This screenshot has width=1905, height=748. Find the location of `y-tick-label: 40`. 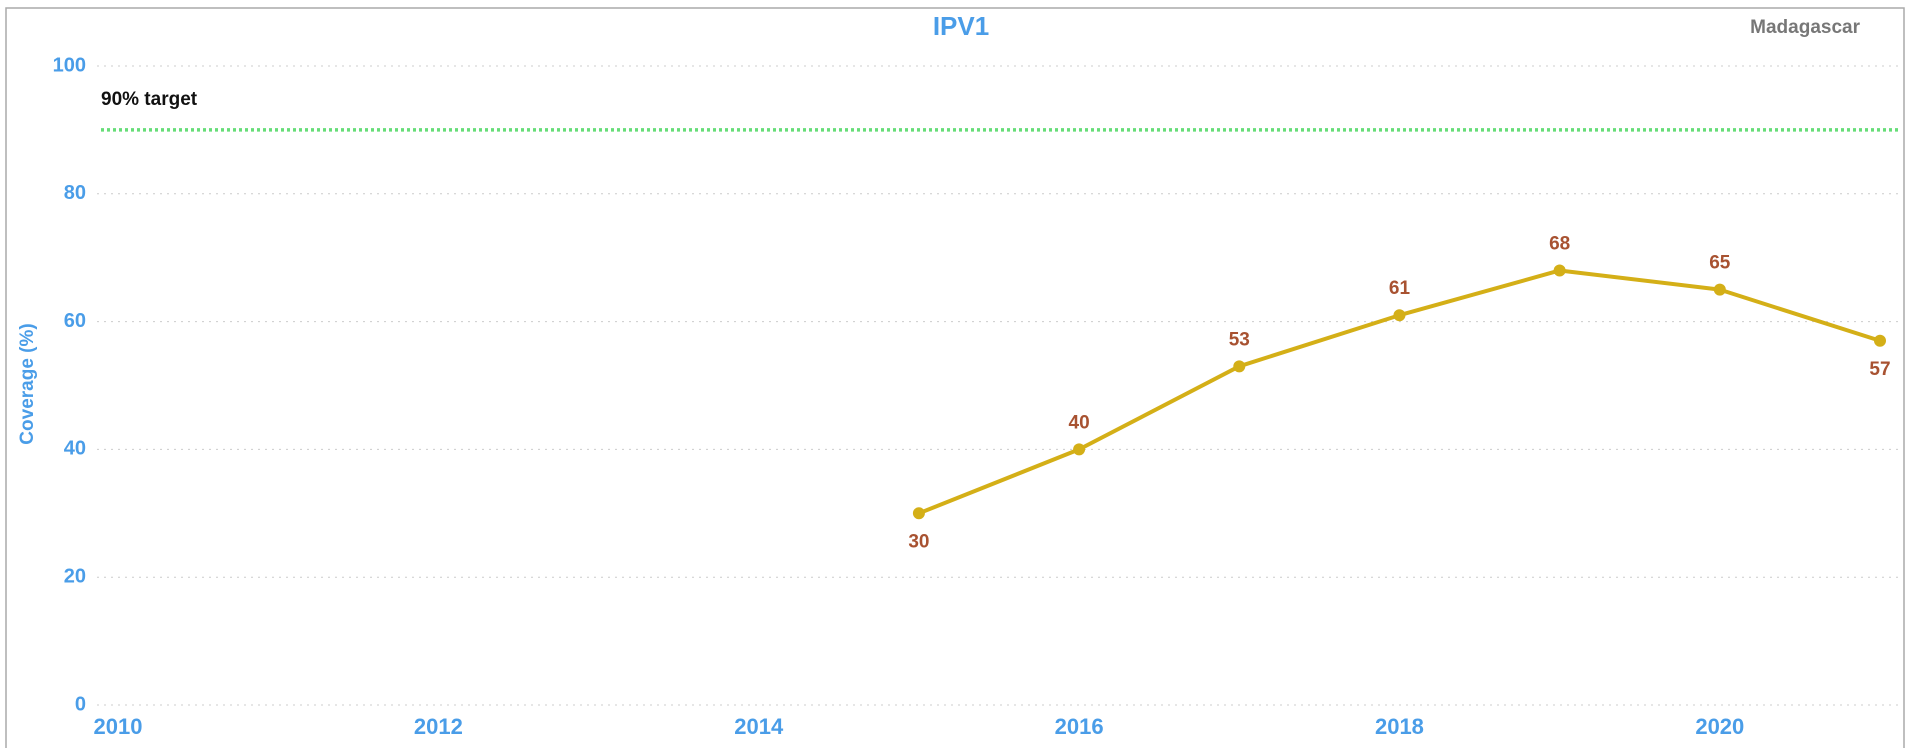

y-tick-label: 40 is located at coordinates (75, 449).